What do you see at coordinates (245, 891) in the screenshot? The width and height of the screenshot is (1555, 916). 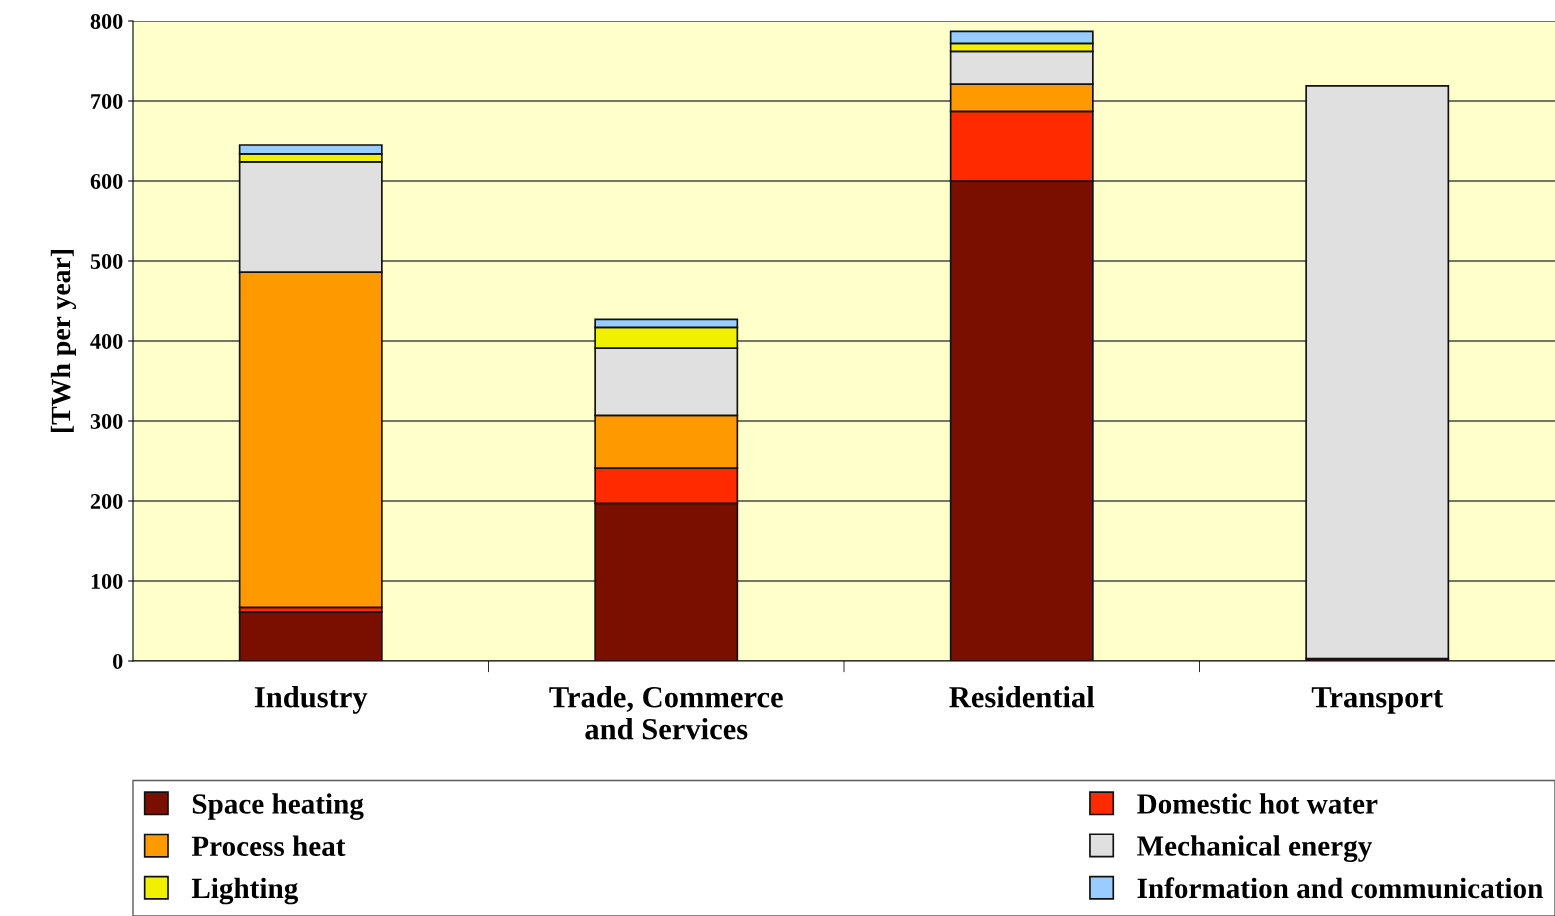 I see `legend-label: Lighting` at bounding box center [245, 891].